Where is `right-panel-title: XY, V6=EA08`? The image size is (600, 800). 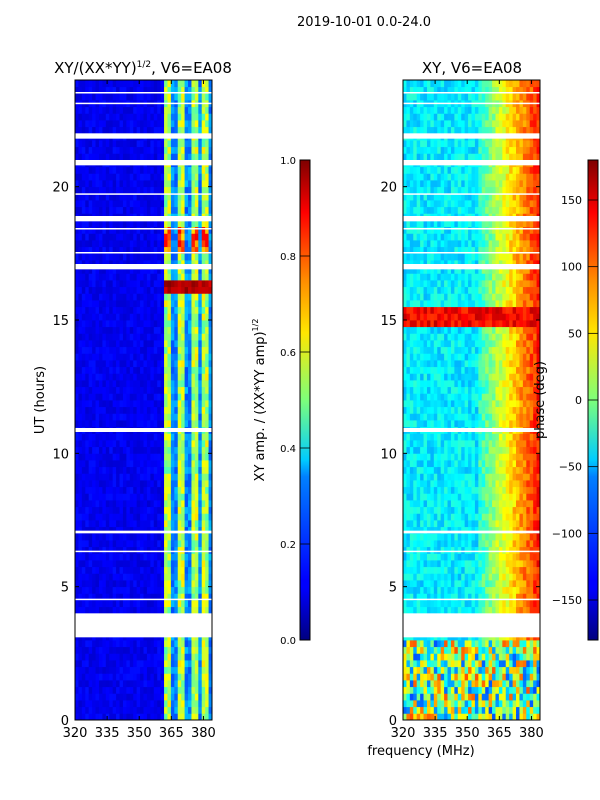
right-panel-title: XY, V6=EA08 is located at coordinates (472, 68).